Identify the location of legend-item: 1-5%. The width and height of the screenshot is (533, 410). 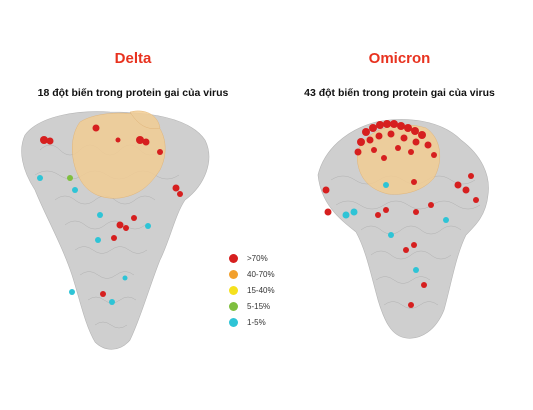
(269, 322).